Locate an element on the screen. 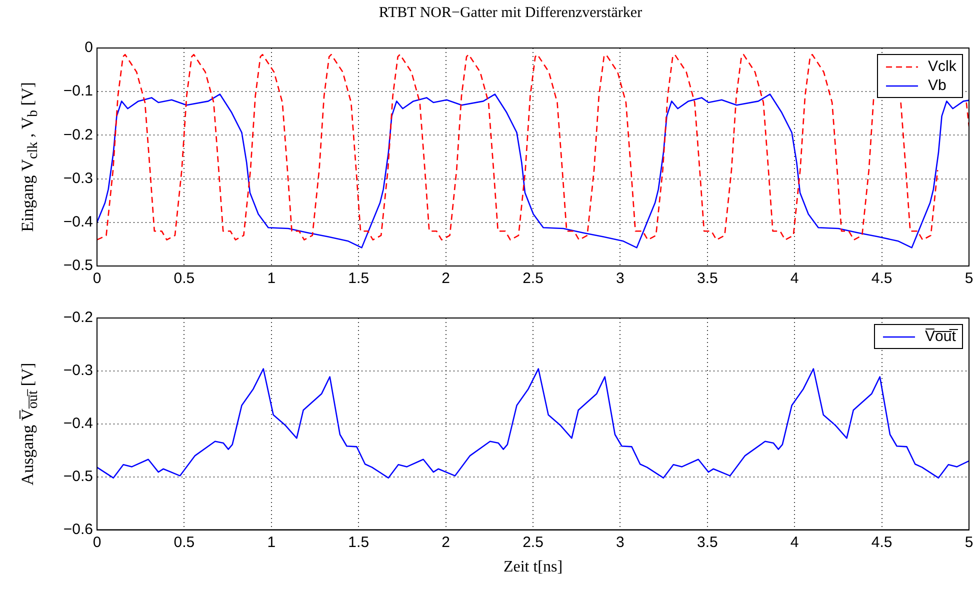 This screenshot has width=978, height=589. x-axis-title: Zeit t[ns] is located at coordinates (533, 567).